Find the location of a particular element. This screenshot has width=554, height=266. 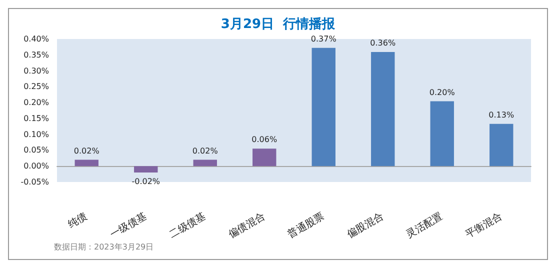

y-tick-label: 0.20% is located at coordinates (37, 103).